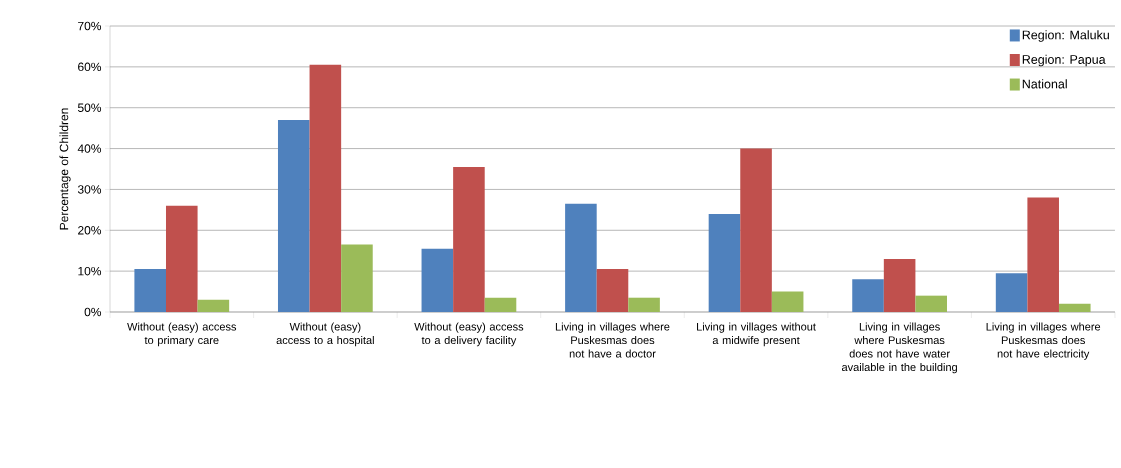 The width and height of the screenshot is (1121, 468). I want to click on y-tick-label: 60%, so click(90, 67).